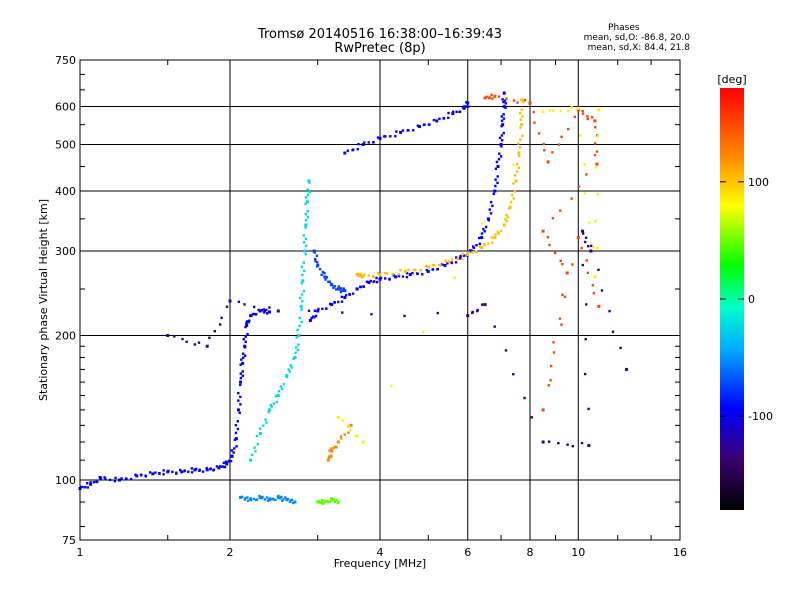 The image size is (800, 600). I want to click on y-tick-label: 75, so click(69, 540).